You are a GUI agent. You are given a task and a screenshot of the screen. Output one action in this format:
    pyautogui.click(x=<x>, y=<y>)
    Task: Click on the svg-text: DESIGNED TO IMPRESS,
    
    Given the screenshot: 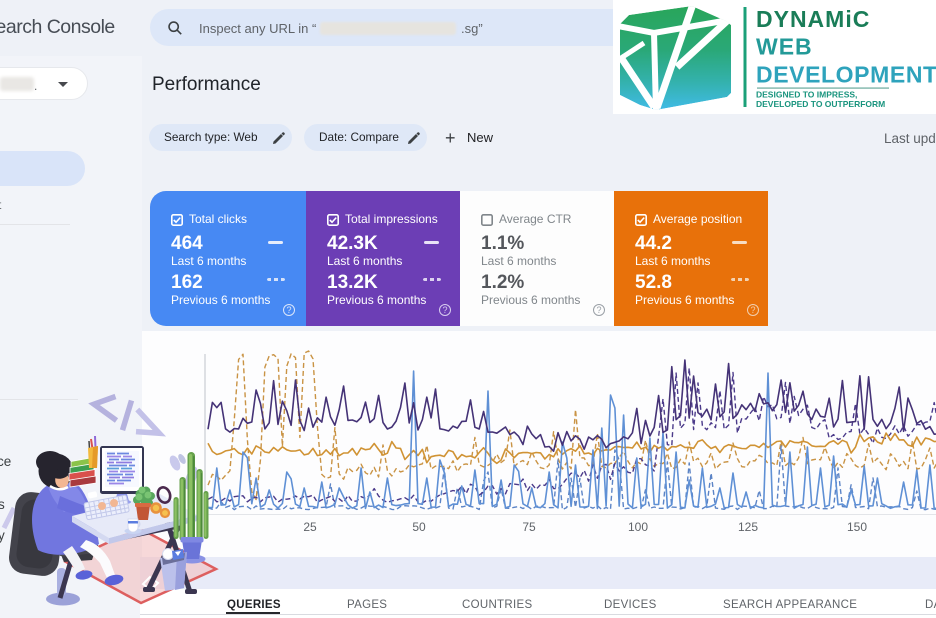 What is the action you would take?
    pyautogui.click(x=806, y=95)
    